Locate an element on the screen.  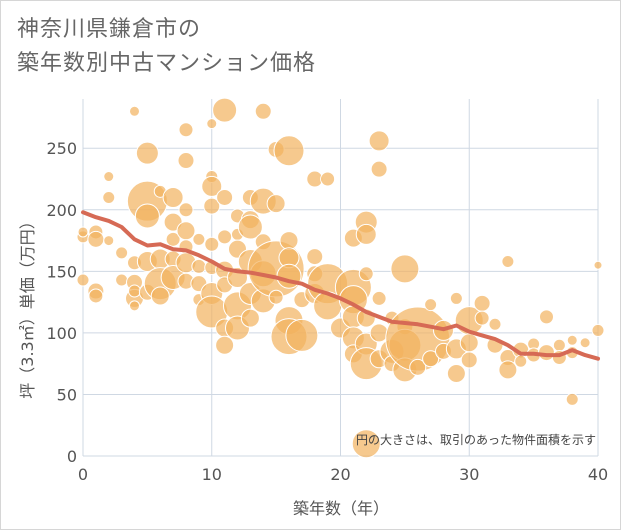
x-tick-label-30: 30 is located at coordinates (469, 474).